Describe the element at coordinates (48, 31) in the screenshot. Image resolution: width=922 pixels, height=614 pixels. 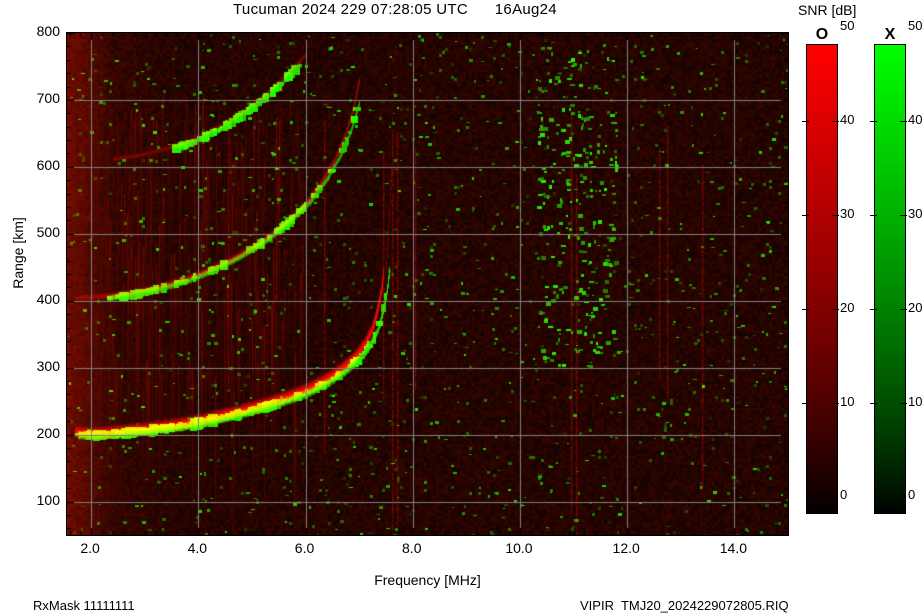
I see `y-tick-label: 800` at that location.